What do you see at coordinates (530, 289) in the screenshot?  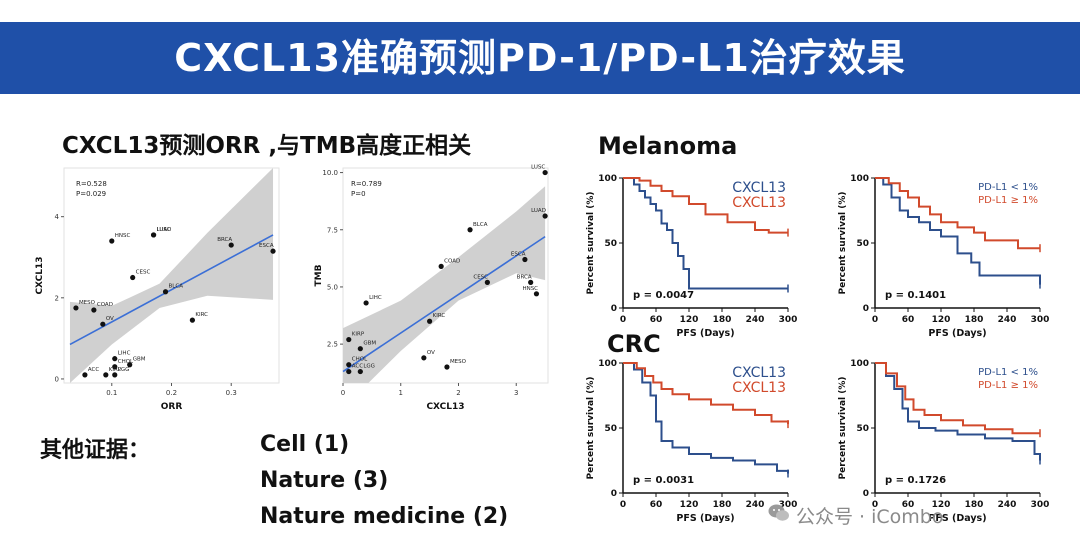 I see `point-label: HNSC` at bounding box center [530, 289].